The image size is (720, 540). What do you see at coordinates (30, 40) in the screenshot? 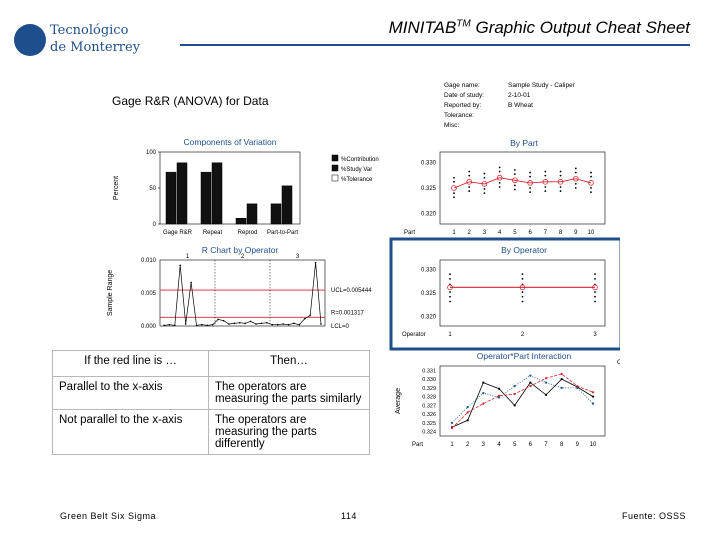
I see `logo-emblem-icon` at bounding box center [30, 40].